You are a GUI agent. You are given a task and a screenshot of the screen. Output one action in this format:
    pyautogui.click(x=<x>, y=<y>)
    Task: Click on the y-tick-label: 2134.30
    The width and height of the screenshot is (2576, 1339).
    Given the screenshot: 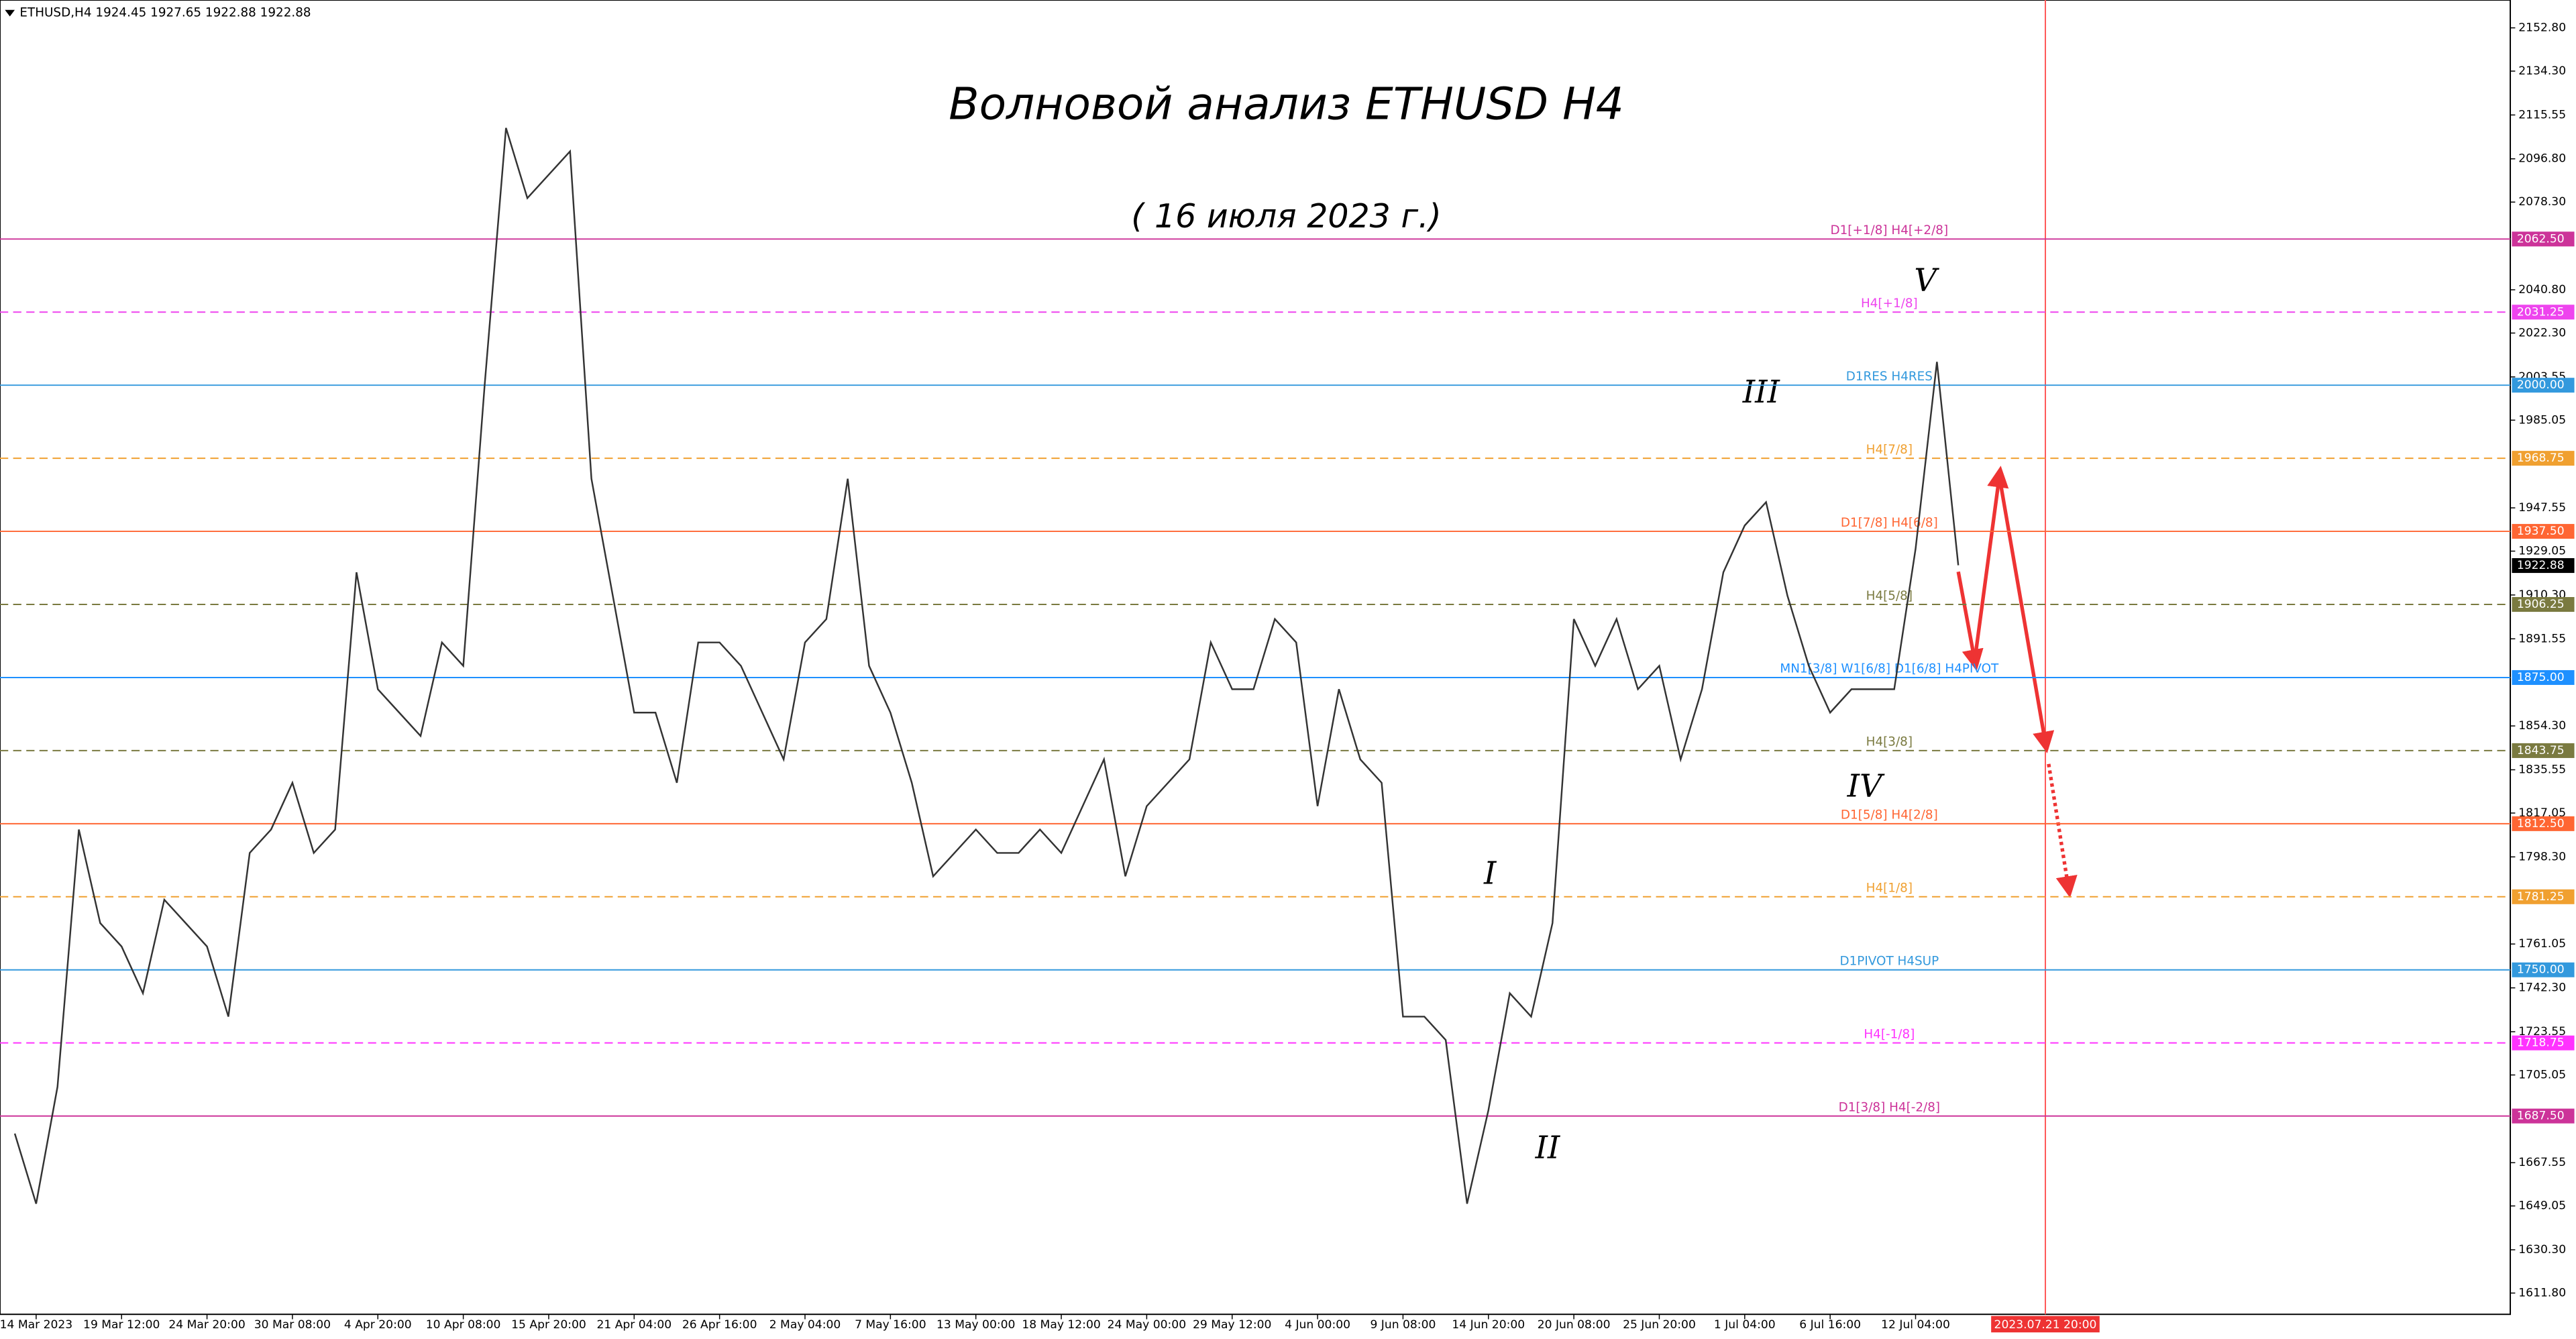 What is the action you would take?
    pyautogui.click(x=2542, y=71)
    